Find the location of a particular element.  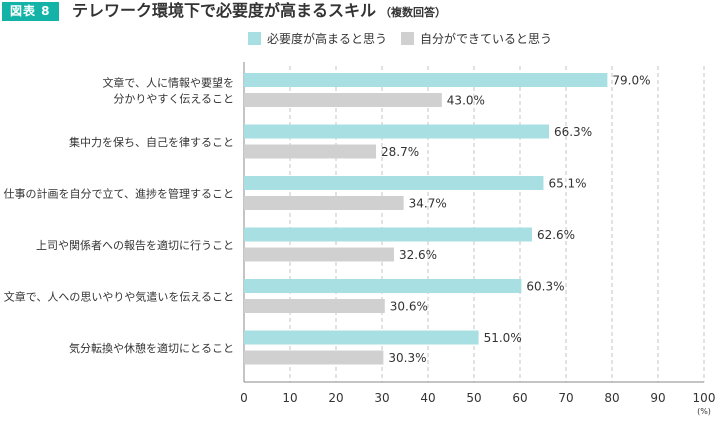

legend-item-needed: 必要度が高まると思う is located at coordinates (317, 38).